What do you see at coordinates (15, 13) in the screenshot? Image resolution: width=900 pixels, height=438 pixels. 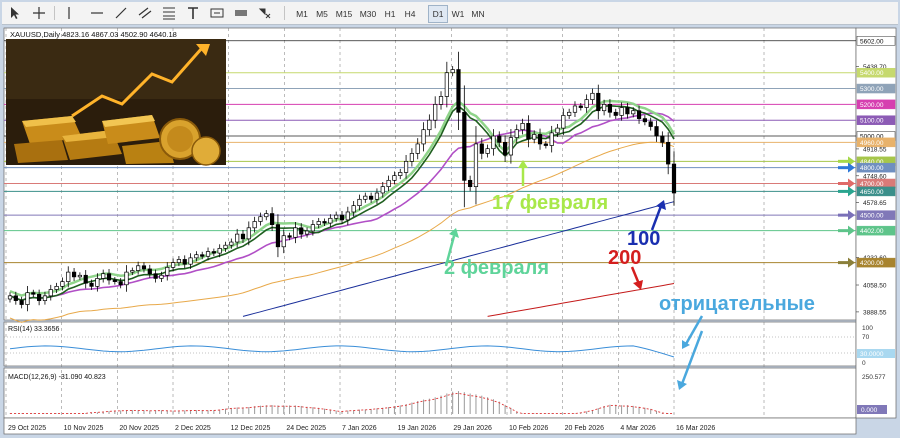 I see `cursor-icon` at bounding box center [15, 13].